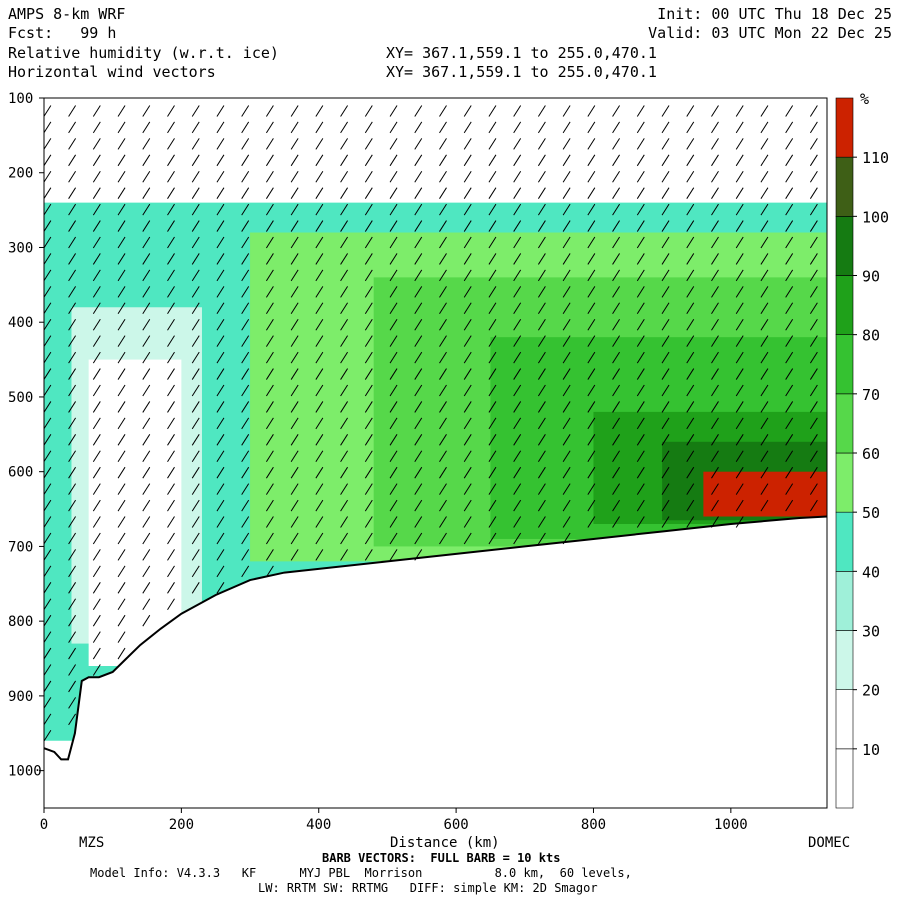 The height and width of the screenshot is (900, 900). What do you see at coordinates (20, 473) in the screenshot?
I see `y-tick-label-600: 600` at bounding box center [20, 473].